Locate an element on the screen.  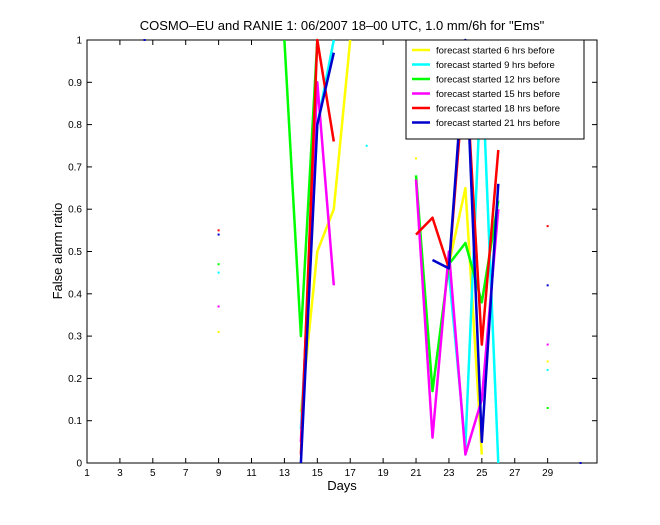
x-tick-label: 27 is located at coordinates (515, 473).